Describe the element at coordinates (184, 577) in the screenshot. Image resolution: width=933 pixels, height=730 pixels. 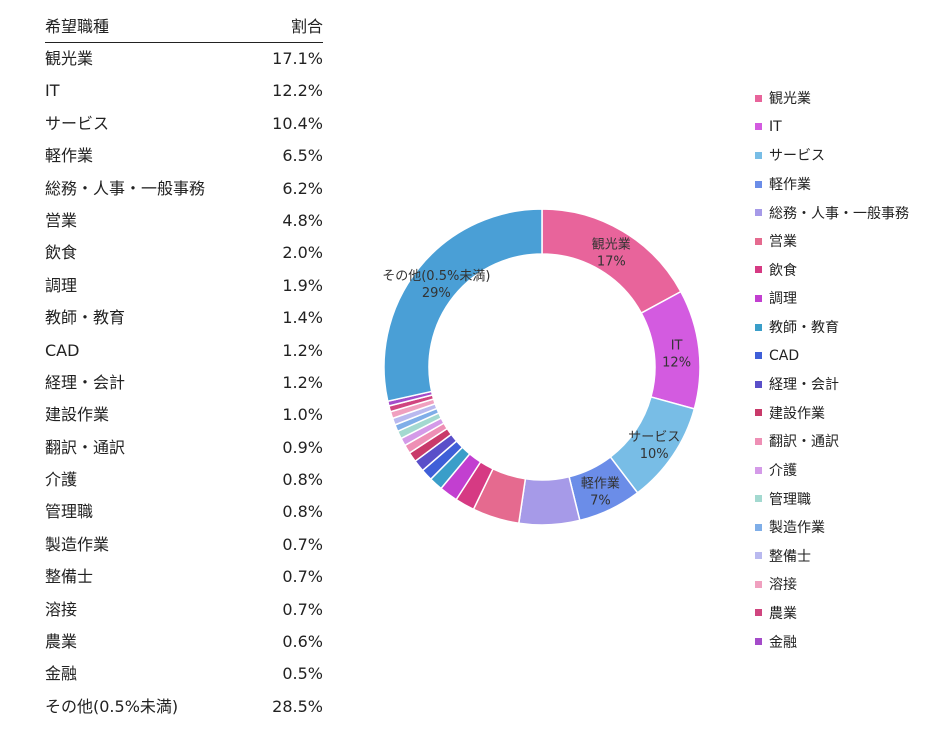
I see `table-row: 整備士 0.7%` at that location.